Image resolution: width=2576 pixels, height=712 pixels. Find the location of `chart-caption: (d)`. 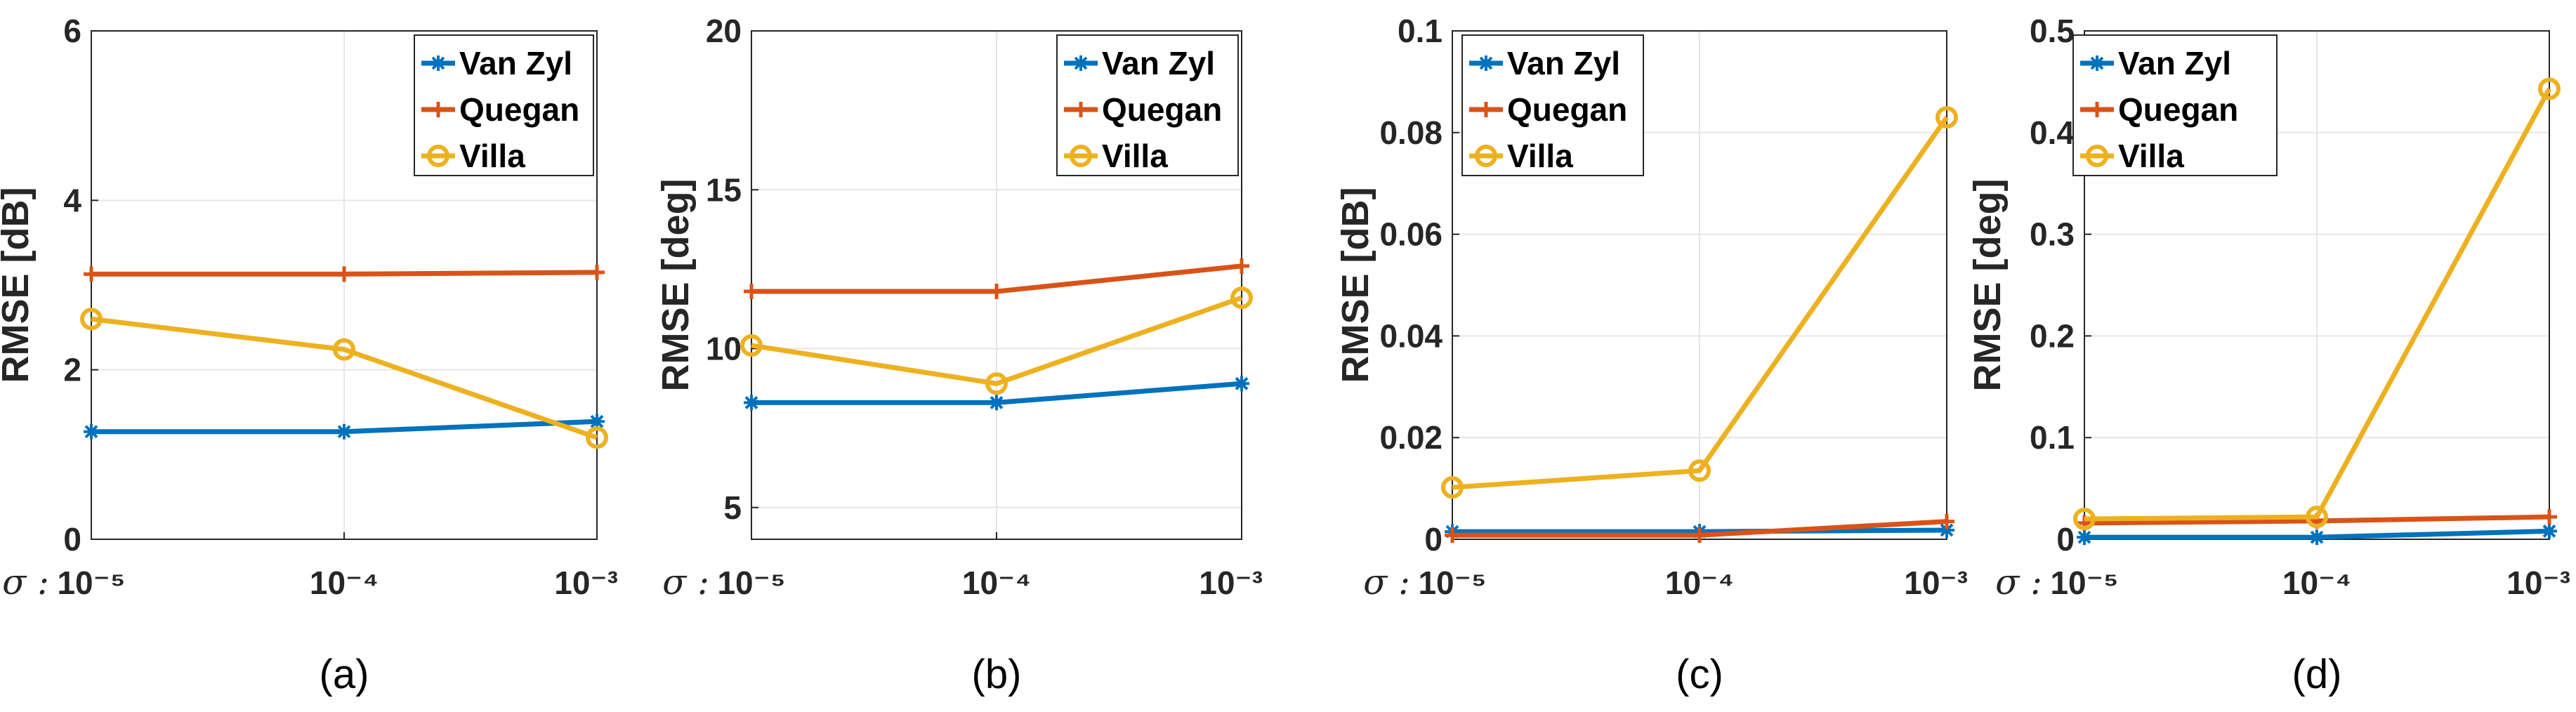

chart-caption: (d) is located at coordinates (2317, 675).